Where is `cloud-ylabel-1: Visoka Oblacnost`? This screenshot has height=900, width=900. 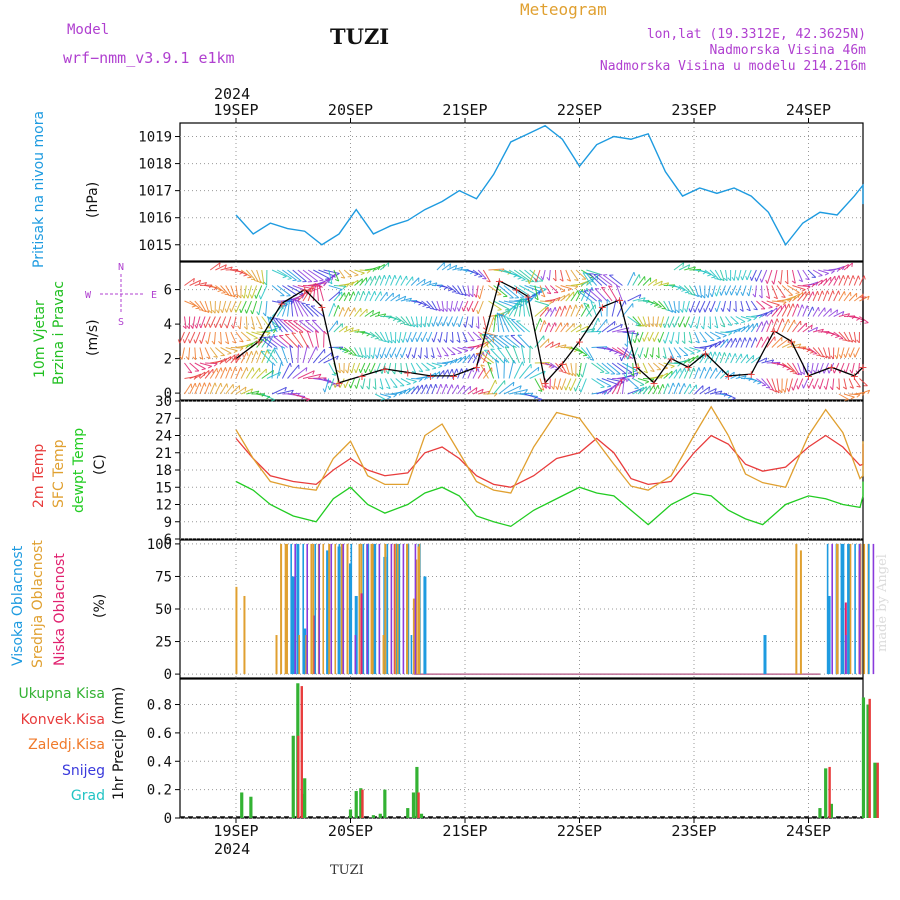 cloud-ylabel-1: Visoka Oblacnost is located at coordinates (18, 605).